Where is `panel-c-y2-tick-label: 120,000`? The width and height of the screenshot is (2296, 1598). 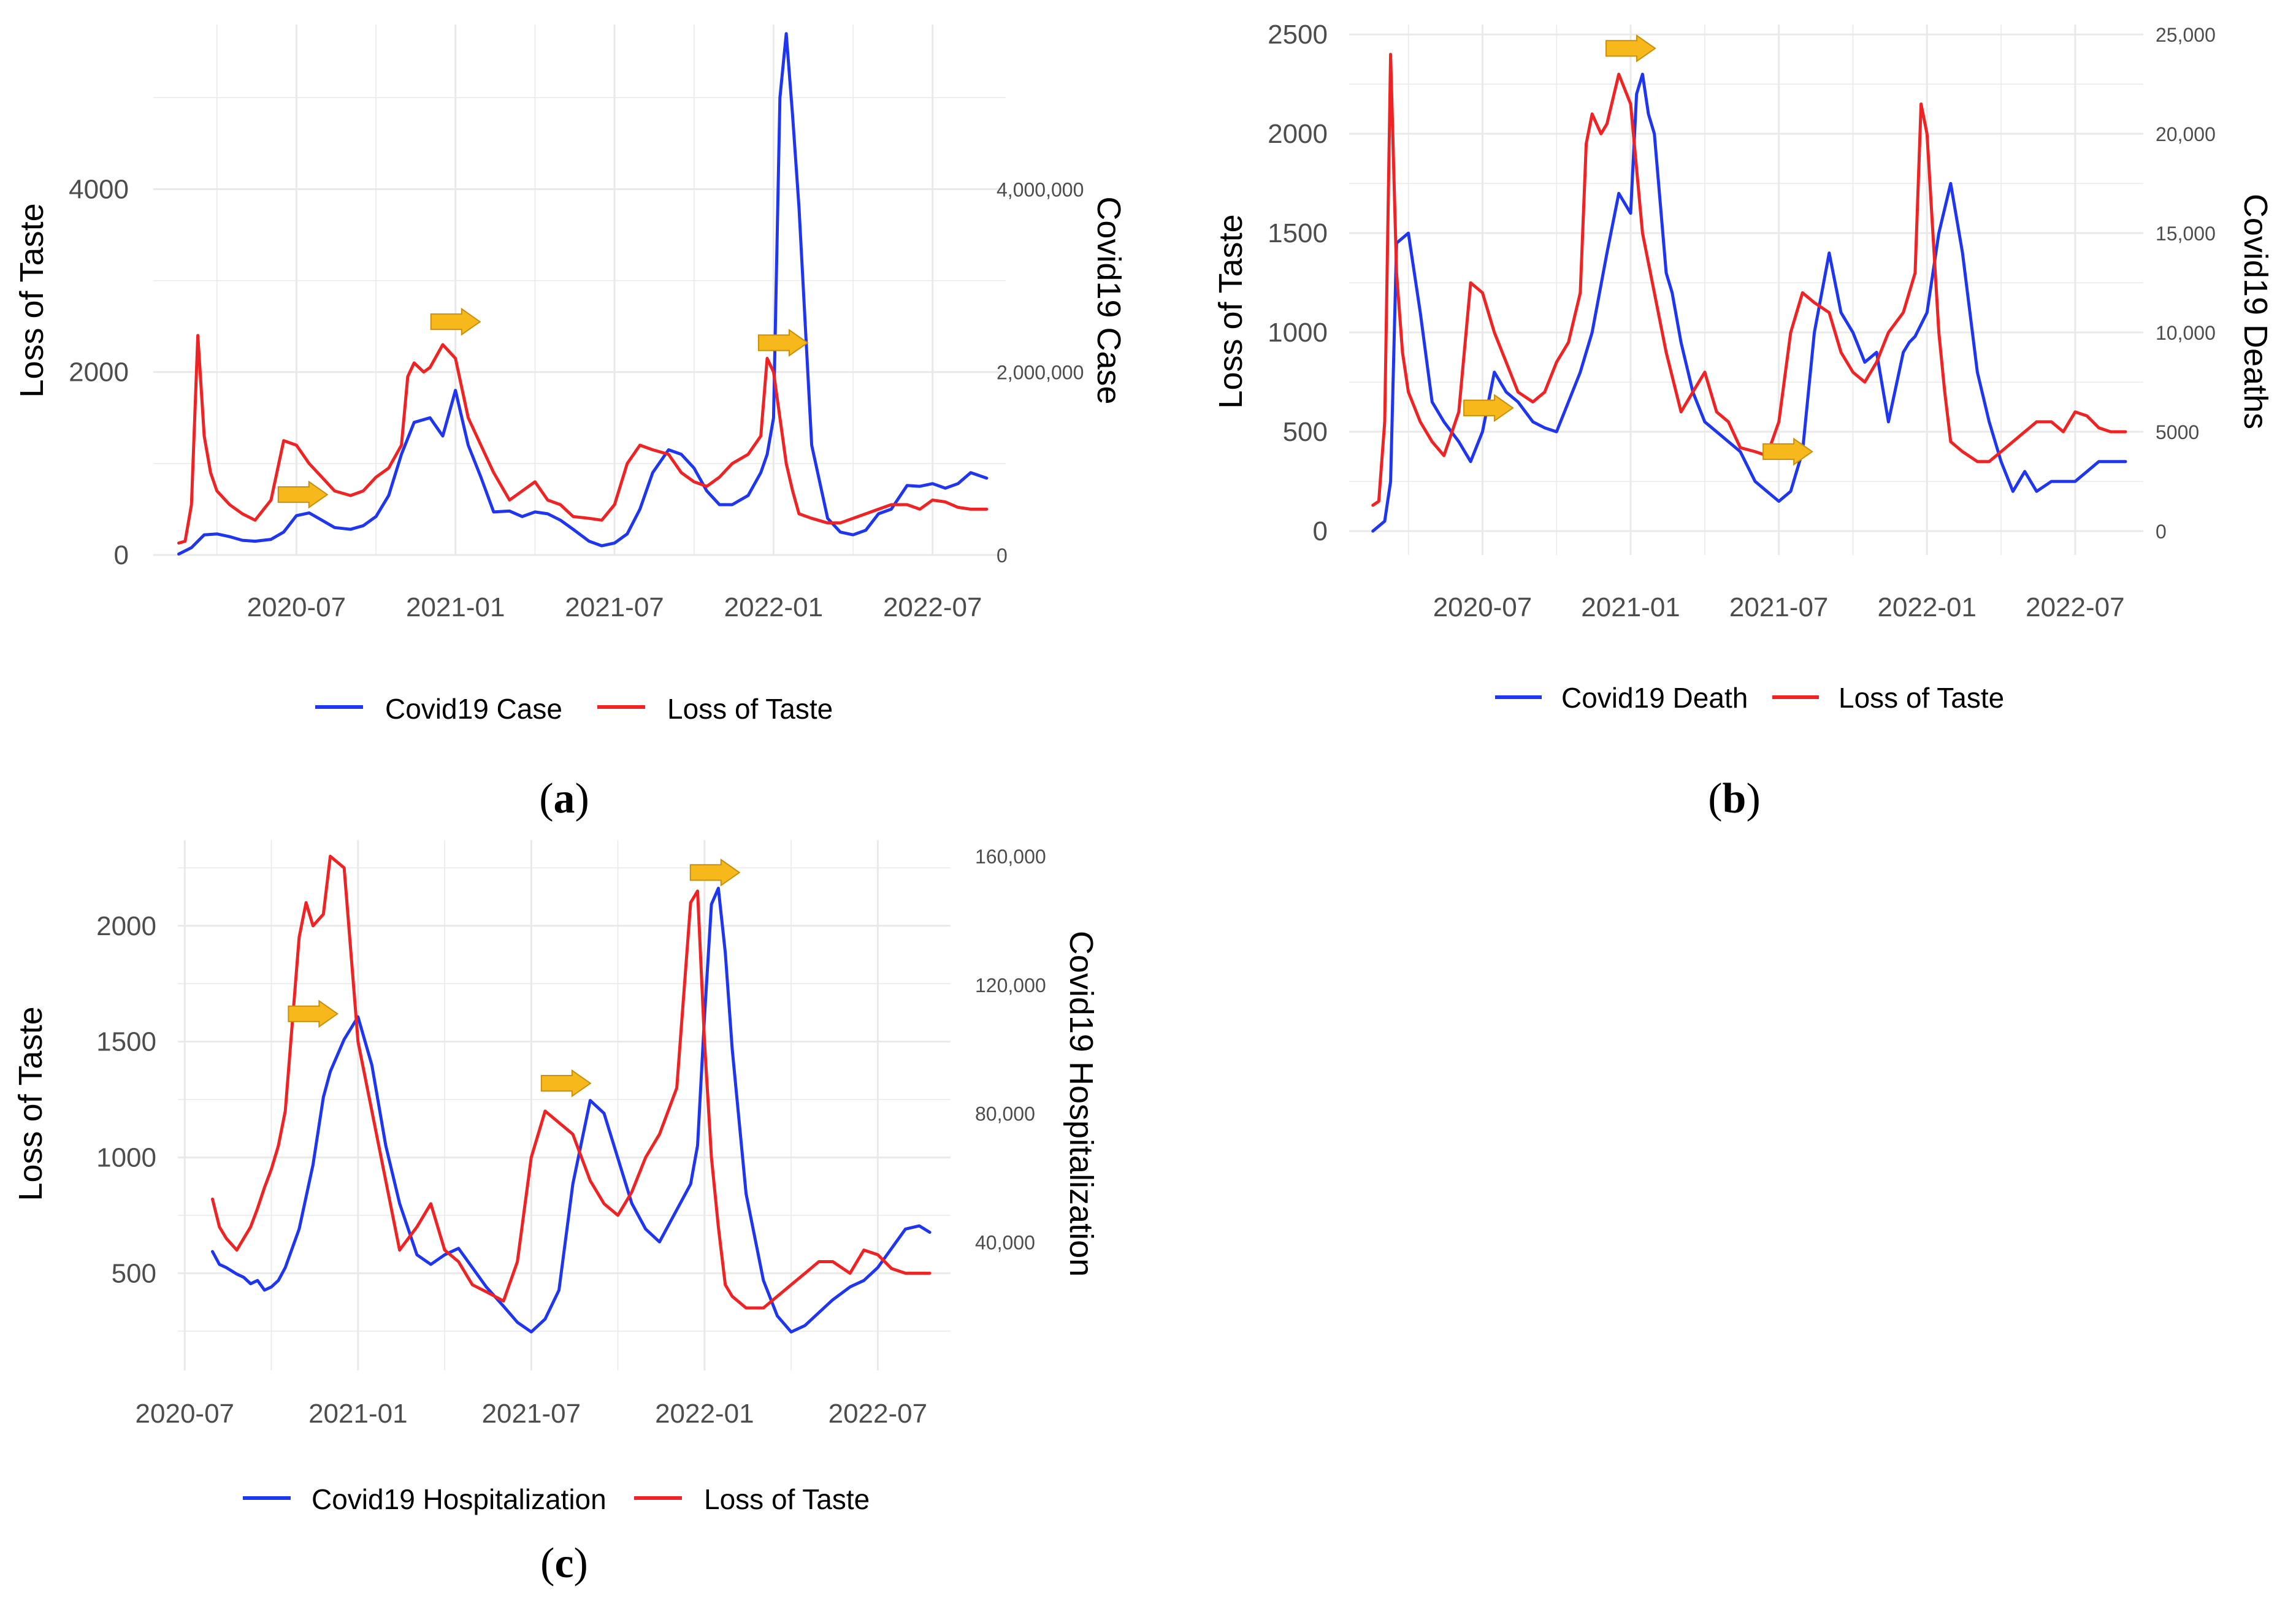 panel-c-y2-tick-label: 120,000 is located at coordinates (1010, 985).